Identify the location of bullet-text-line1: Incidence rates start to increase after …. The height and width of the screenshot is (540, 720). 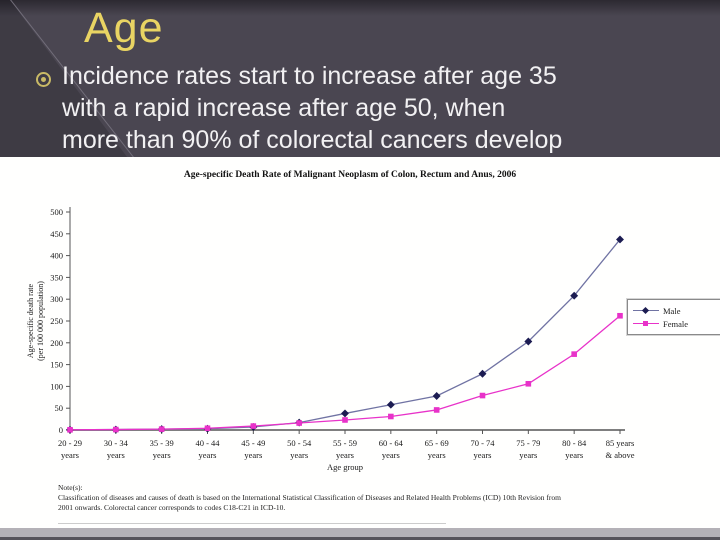
(309, 76).